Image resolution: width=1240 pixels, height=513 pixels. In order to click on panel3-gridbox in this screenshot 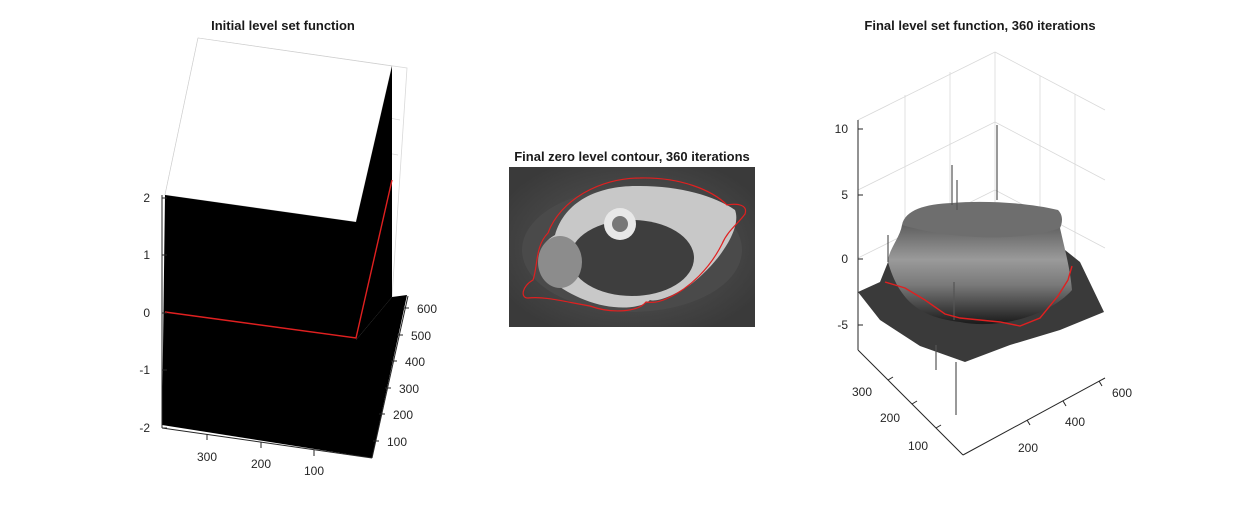, I will do `click(981, 175)`.